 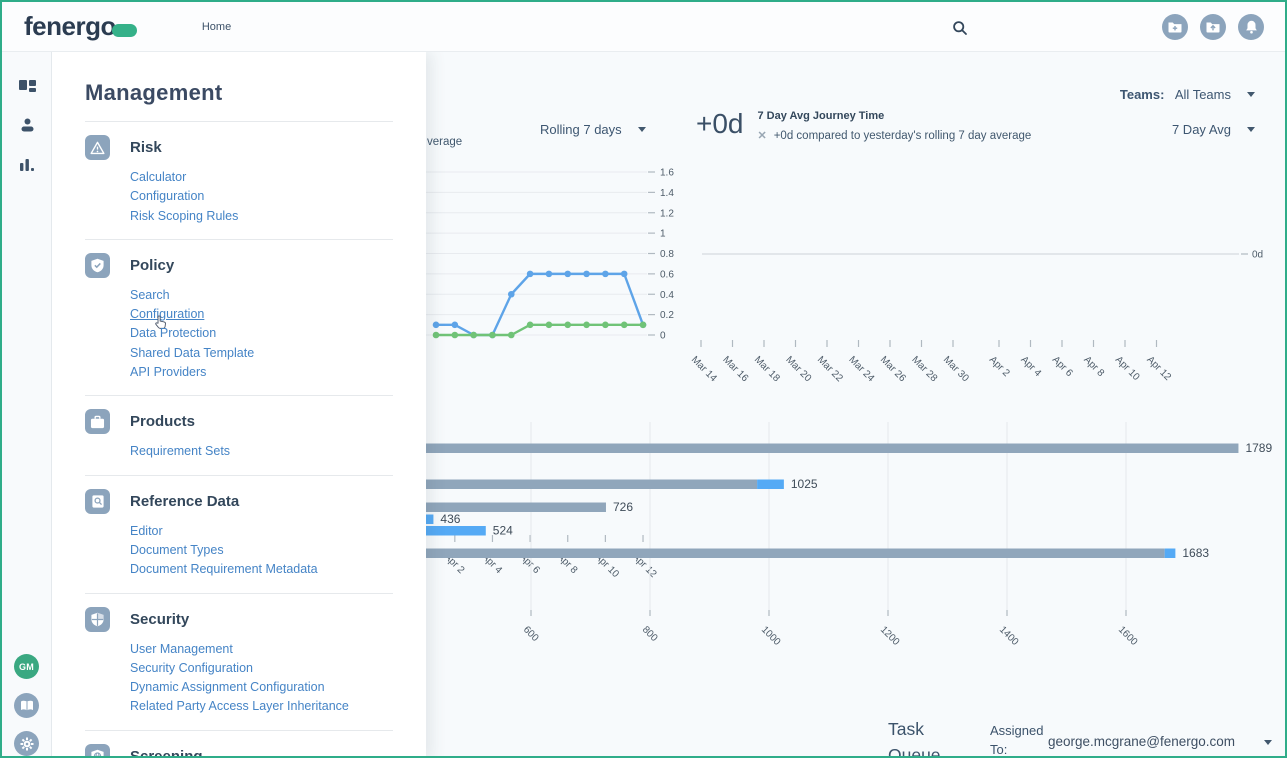 What do you see at coordinates (184, 215) in the screenshot?
I see `panel-link-risk-scoping-rules: Risk Scoping Rules` at bounding box center [184, 215].